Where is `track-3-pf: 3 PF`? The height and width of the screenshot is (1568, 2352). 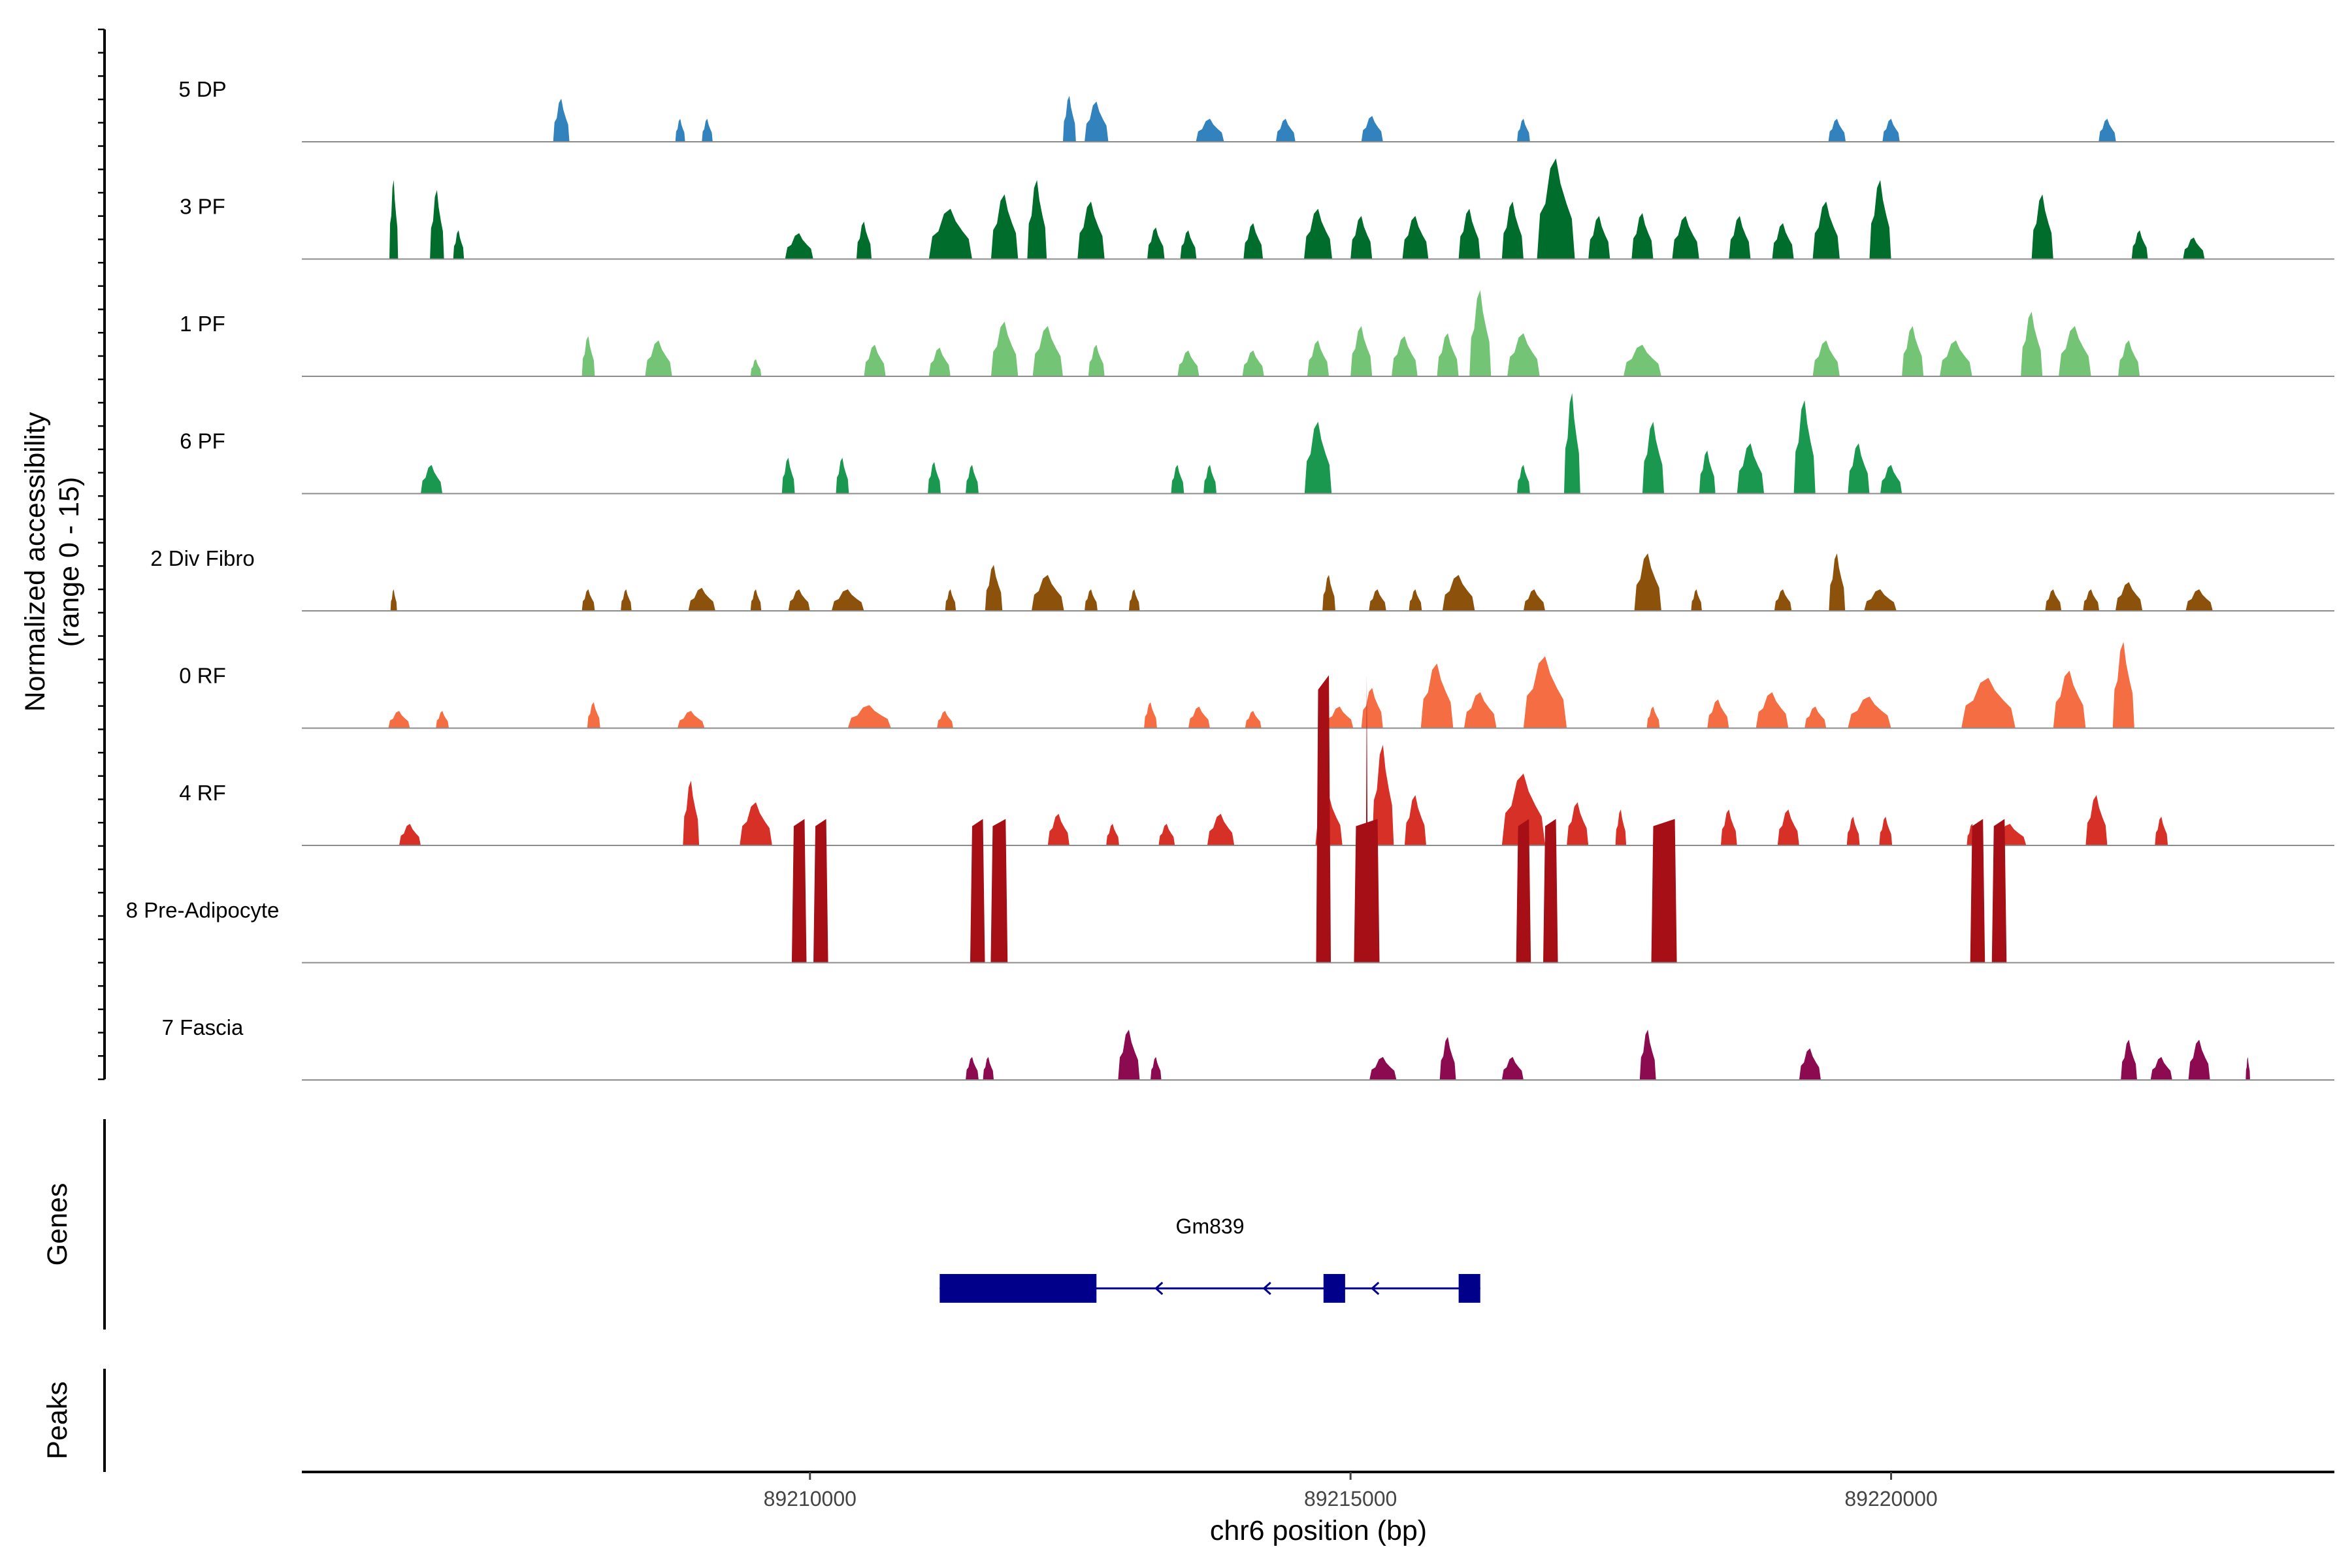 track-3-pf: 3 PF is located at coordinates (1257, 209).